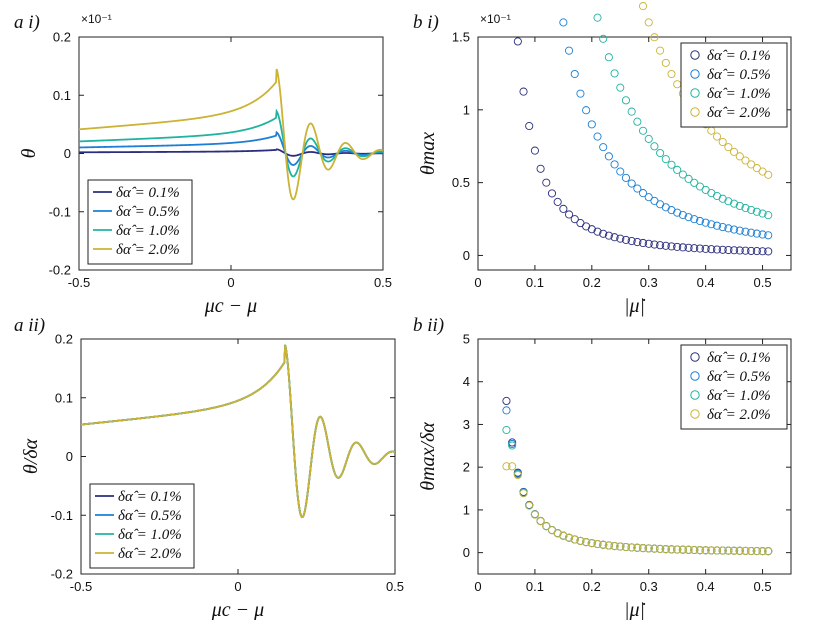 This screenshot has width=830, height=620. I want to click on x-tick-label: -0.5, so click(79, 282).